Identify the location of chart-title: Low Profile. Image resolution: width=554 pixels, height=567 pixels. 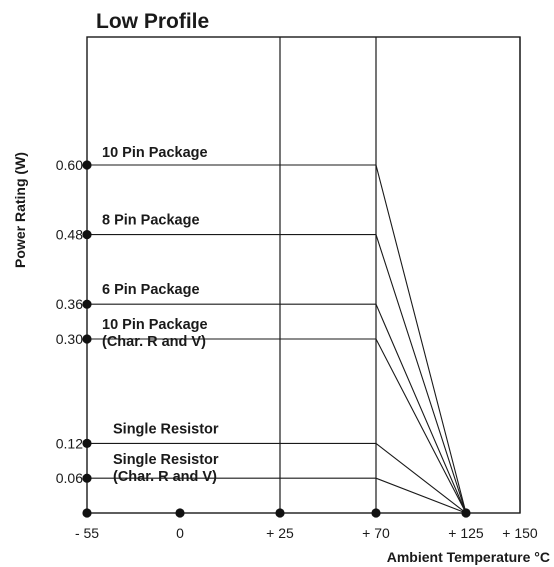
(152, 21).